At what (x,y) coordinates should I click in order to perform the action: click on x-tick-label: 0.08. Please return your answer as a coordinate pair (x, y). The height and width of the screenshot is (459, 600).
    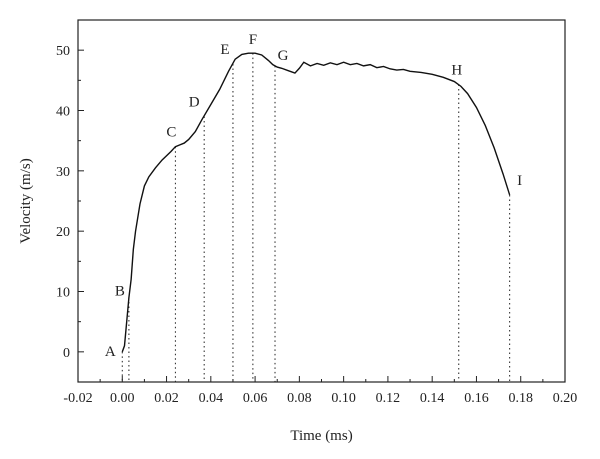
    Looking at the image, I should click on (299, 398).